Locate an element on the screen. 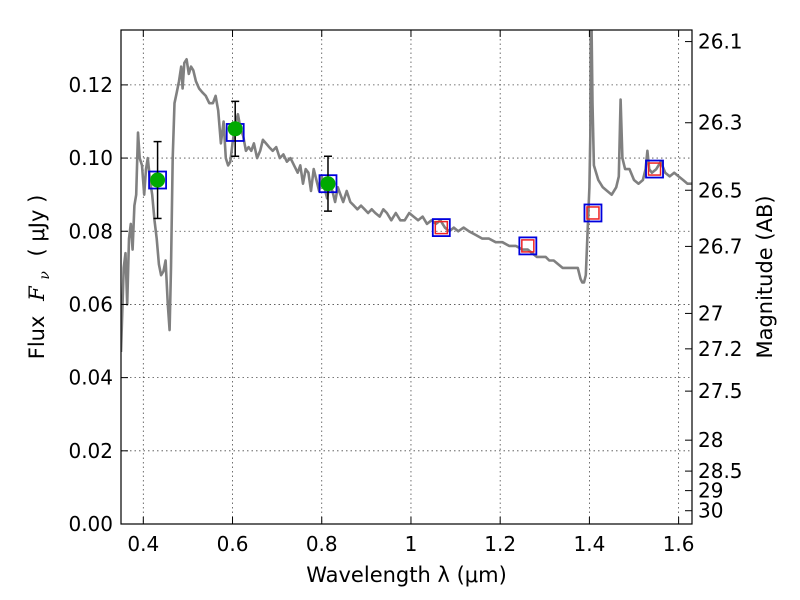  x-tick-label: 0.4 is located at coordinates (143, 544).